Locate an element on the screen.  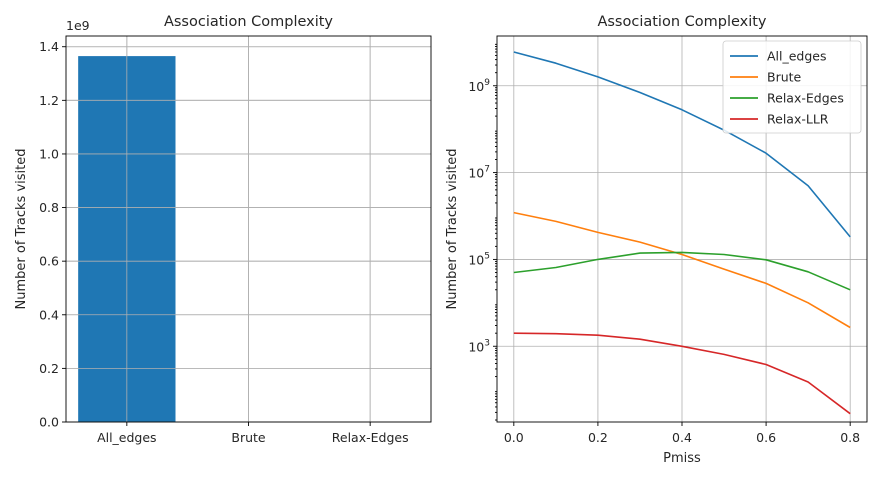
legend-label-all_edges: All_edges is located at coordinates (797, 56).